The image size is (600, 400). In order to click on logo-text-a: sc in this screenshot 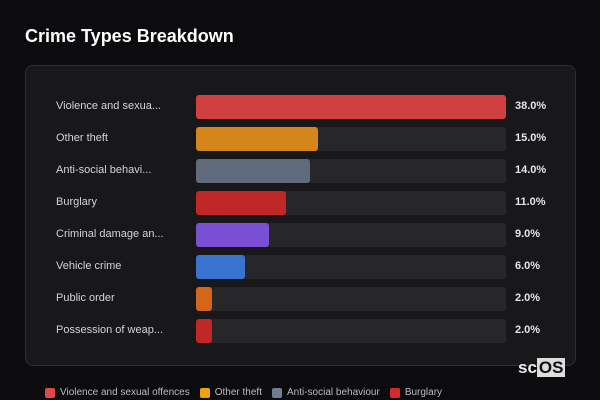, I will do `click(527, 367)`.